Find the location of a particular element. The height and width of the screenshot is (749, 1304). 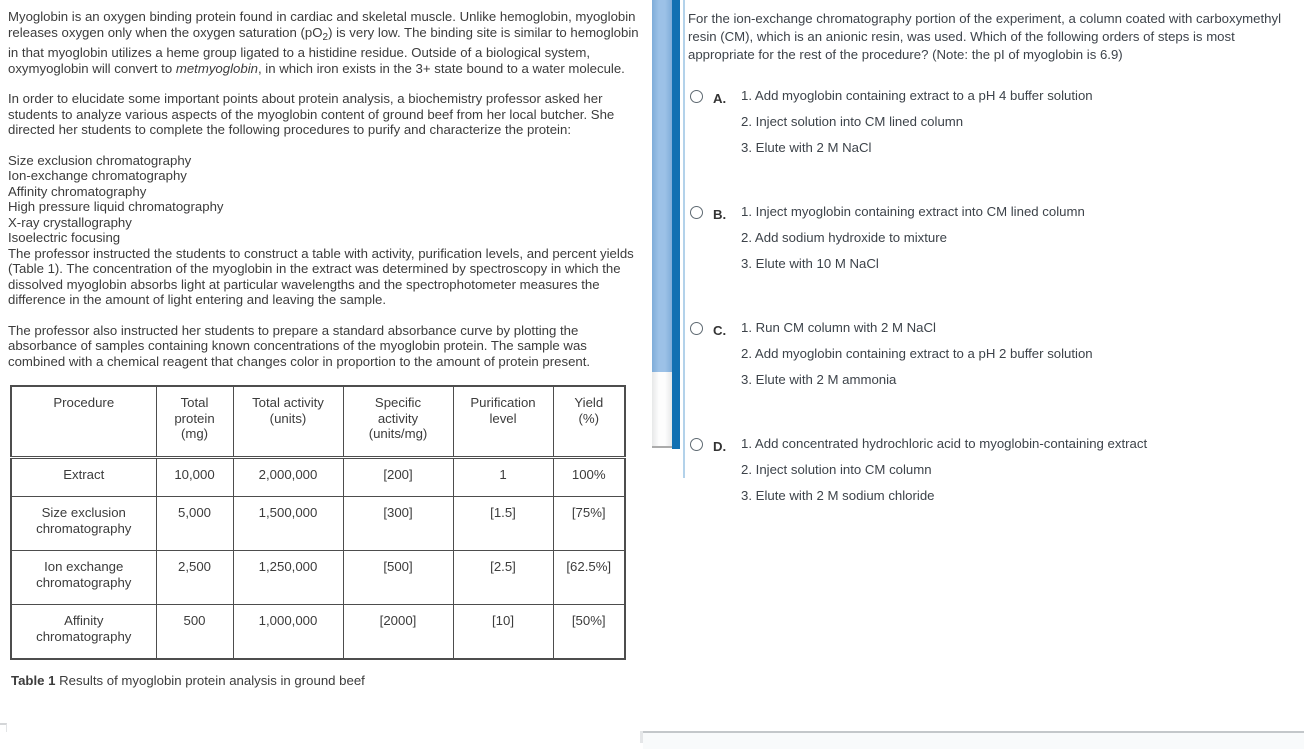

cell-specific-activity: [200] is located at coordinates (398, 476).